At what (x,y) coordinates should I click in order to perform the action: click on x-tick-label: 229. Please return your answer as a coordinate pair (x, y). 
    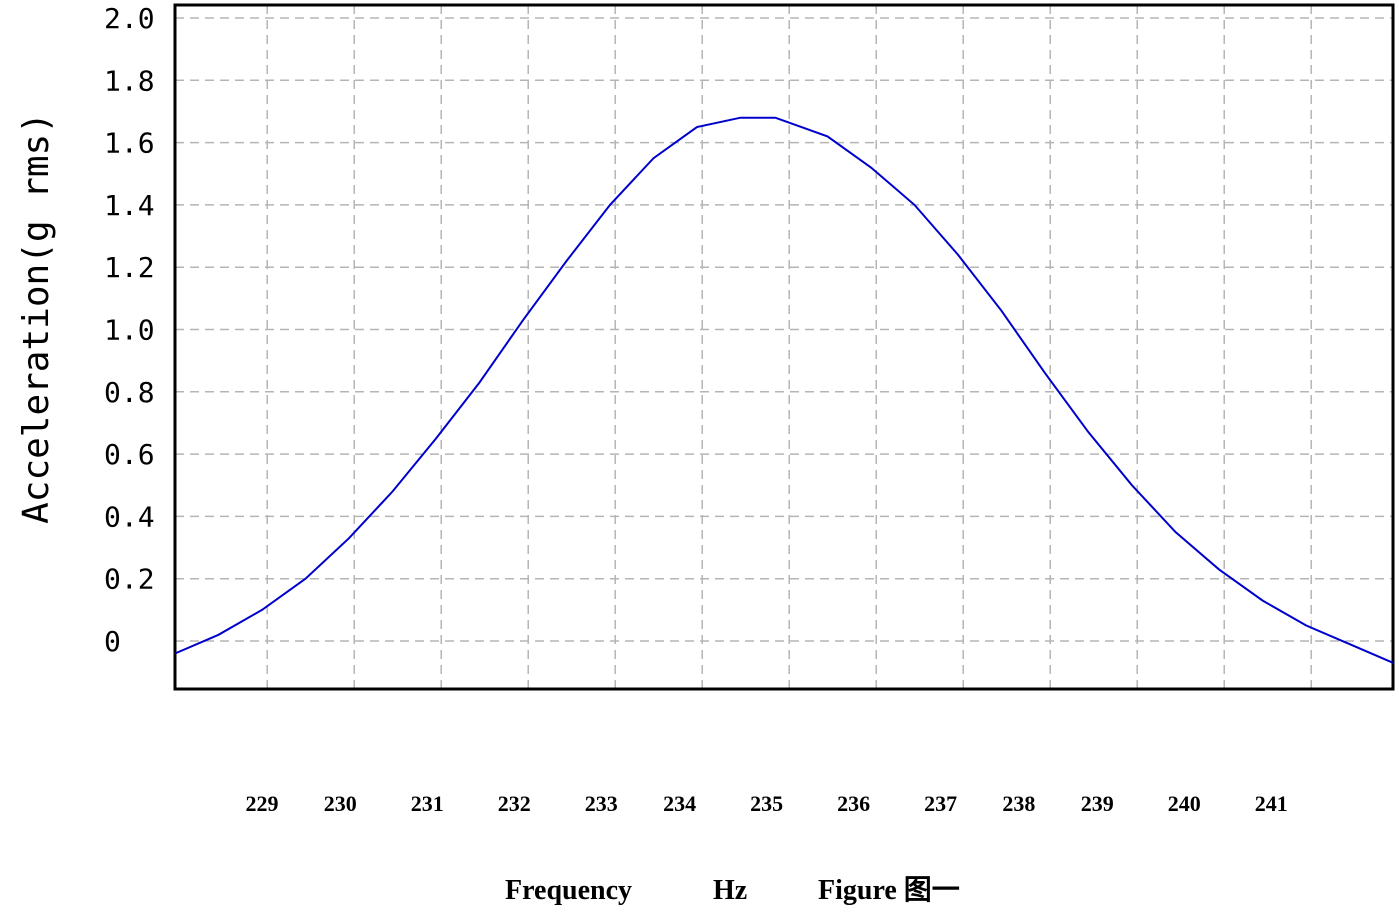
    Looking at the image, I should click on (262, 803).